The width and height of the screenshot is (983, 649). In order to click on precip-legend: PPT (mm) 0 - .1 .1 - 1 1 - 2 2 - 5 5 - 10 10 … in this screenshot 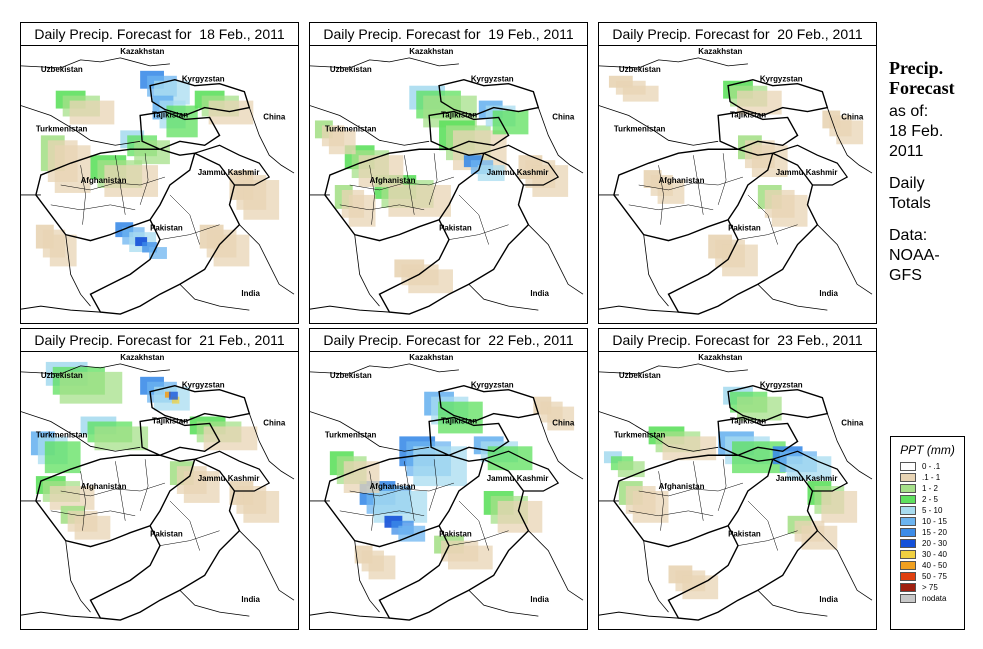, I will do `click(927, 533)`.